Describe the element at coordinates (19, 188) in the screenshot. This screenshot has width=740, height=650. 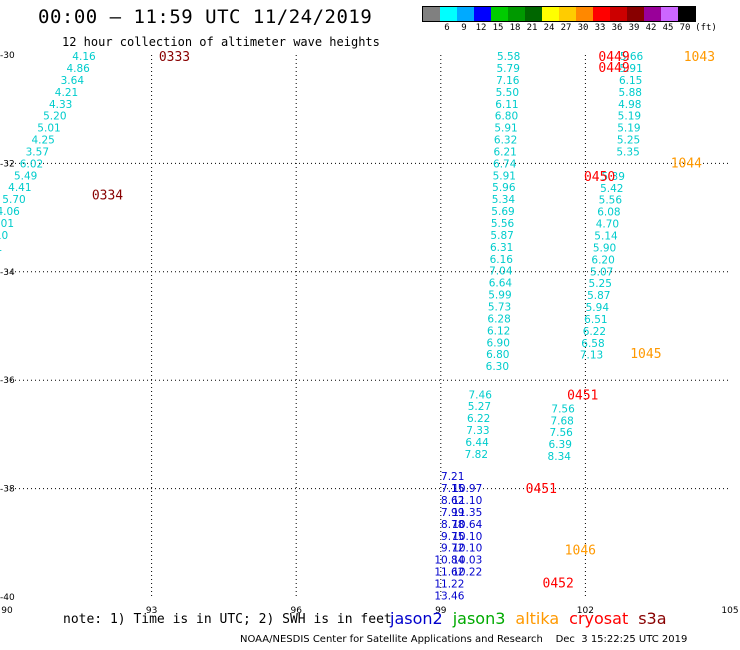
I see `wave-height-value: 4.41` at that location.